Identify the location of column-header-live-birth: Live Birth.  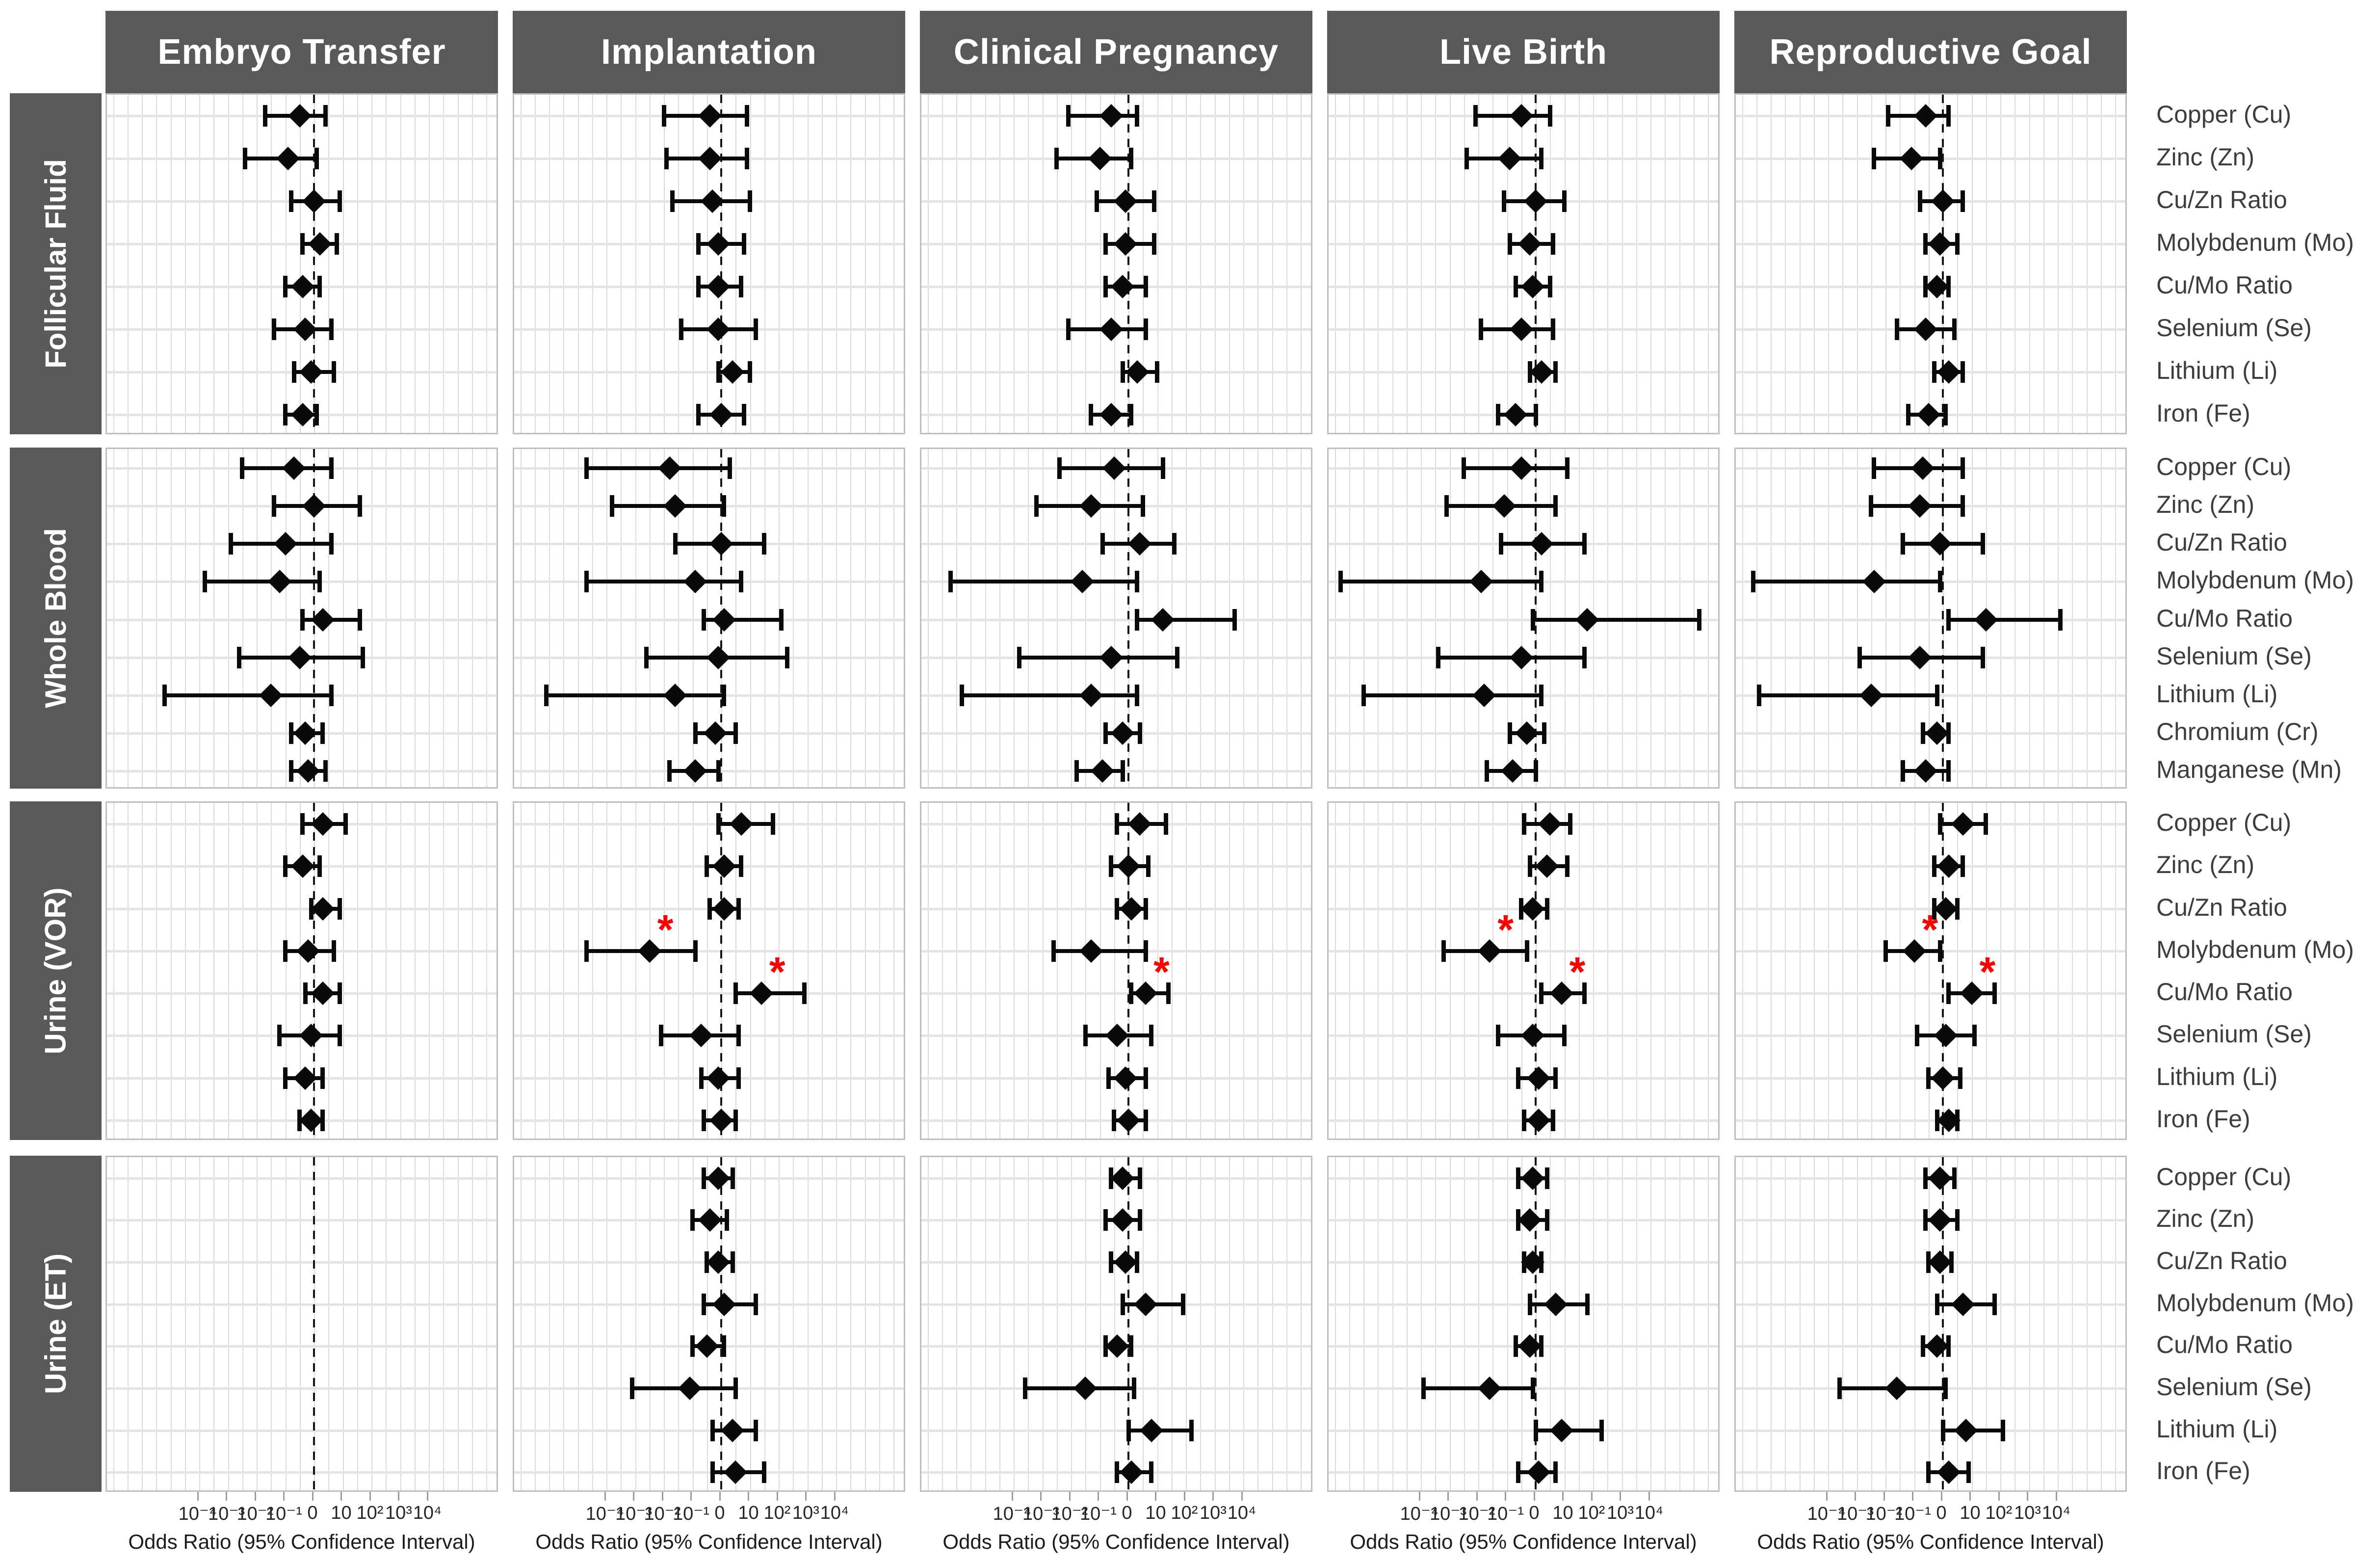
(1523, 52).